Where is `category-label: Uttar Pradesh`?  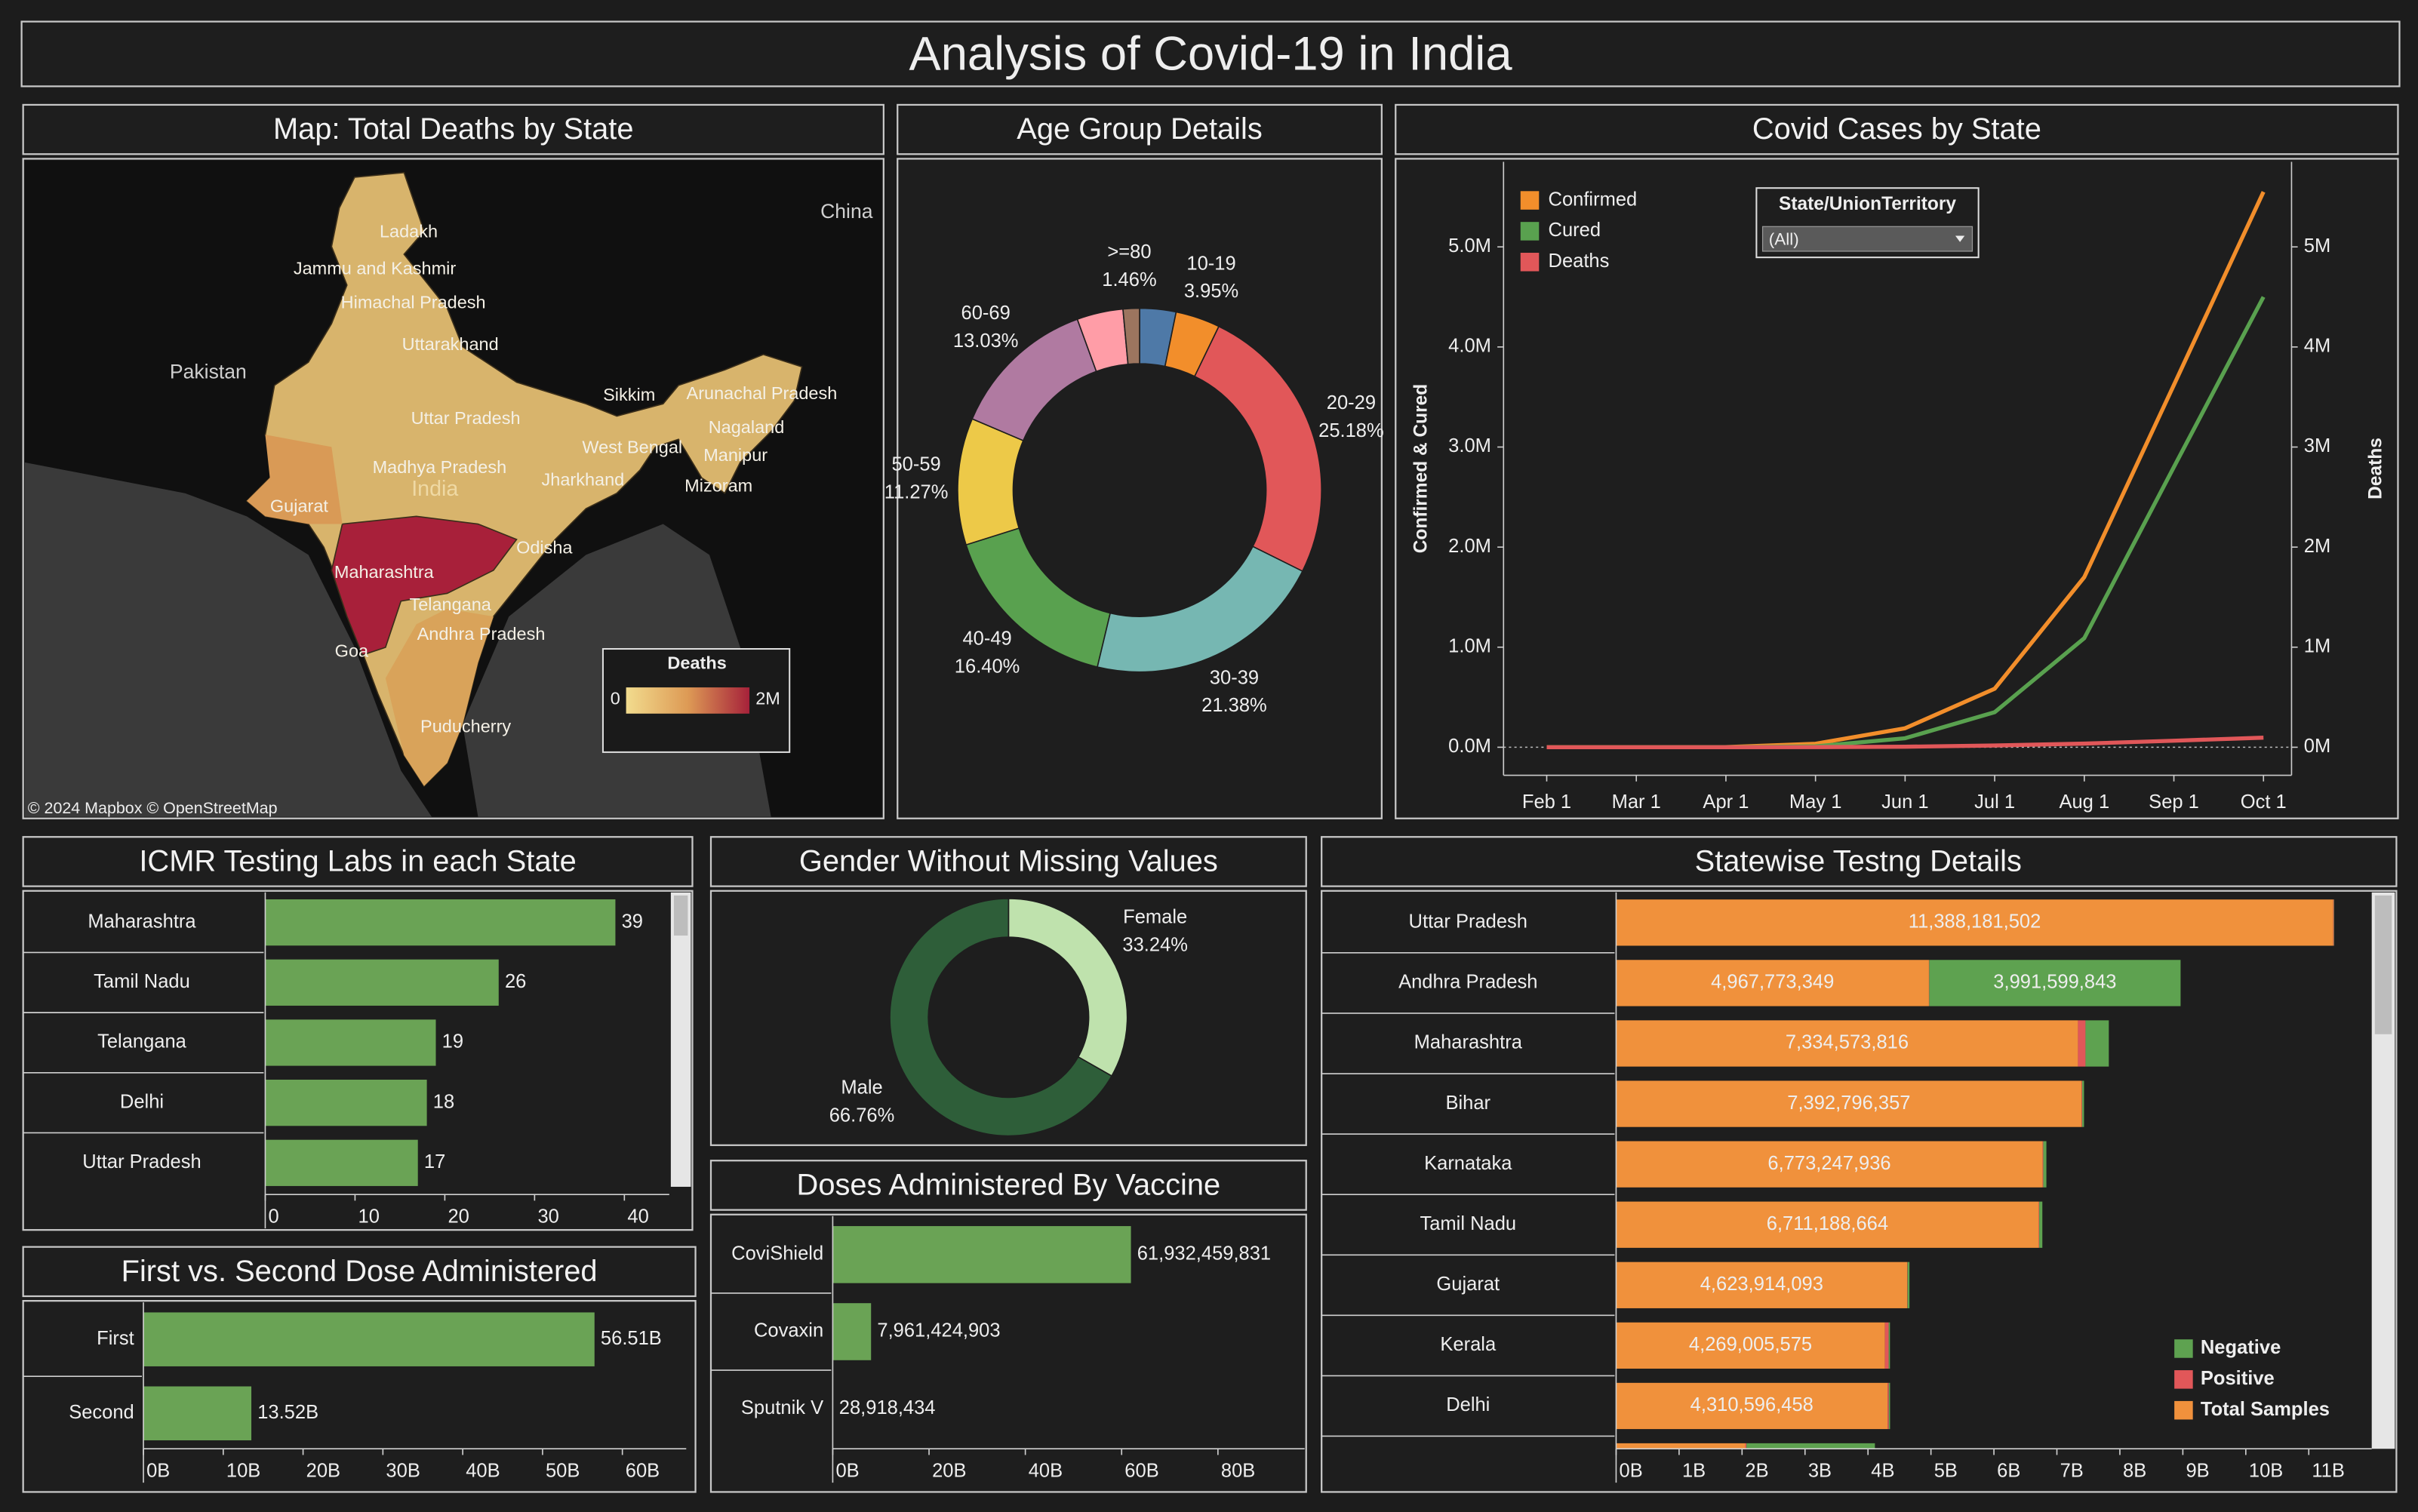 category-label: Uttar Pradesh is located at coordinates (1468, 922).